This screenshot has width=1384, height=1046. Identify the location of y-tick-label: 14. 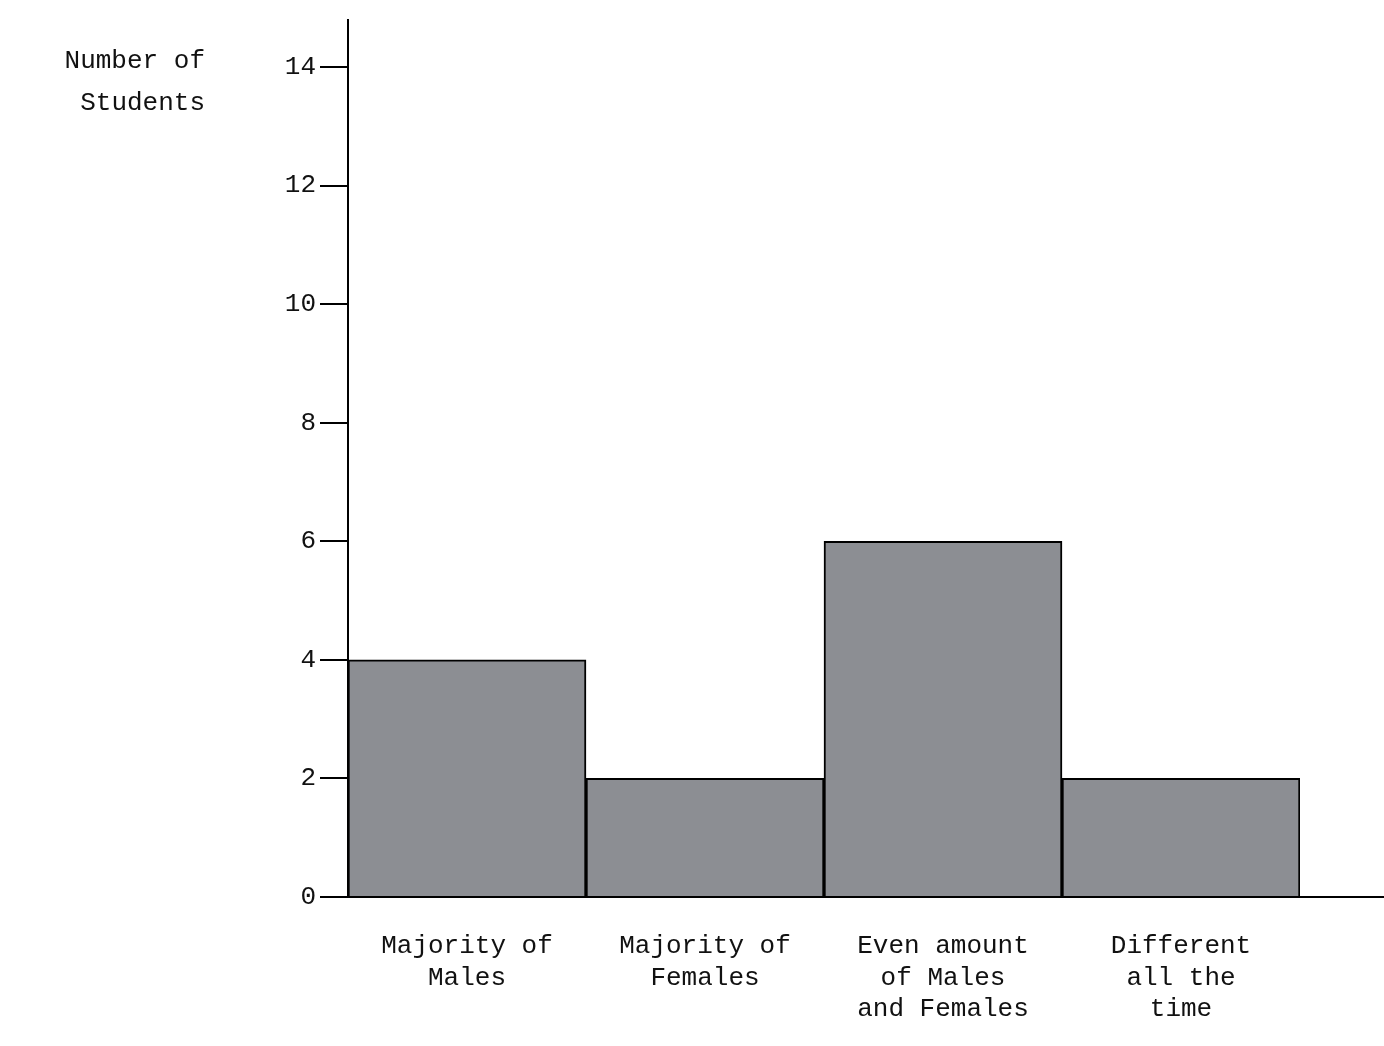
(300, 66).